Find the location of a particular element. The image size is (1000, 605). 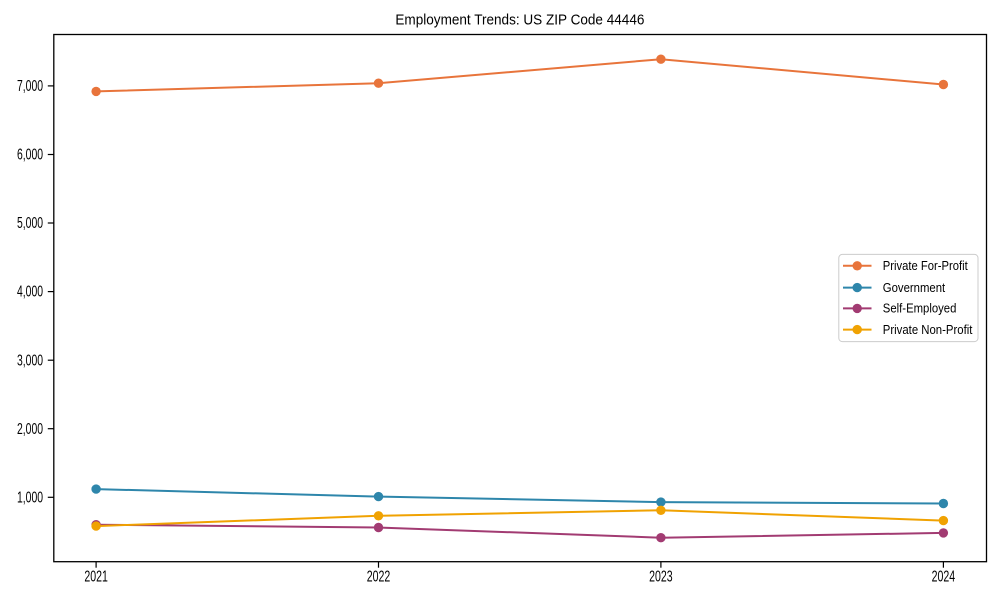

svg-text: 7,000 is located at coordinates (30, 86).